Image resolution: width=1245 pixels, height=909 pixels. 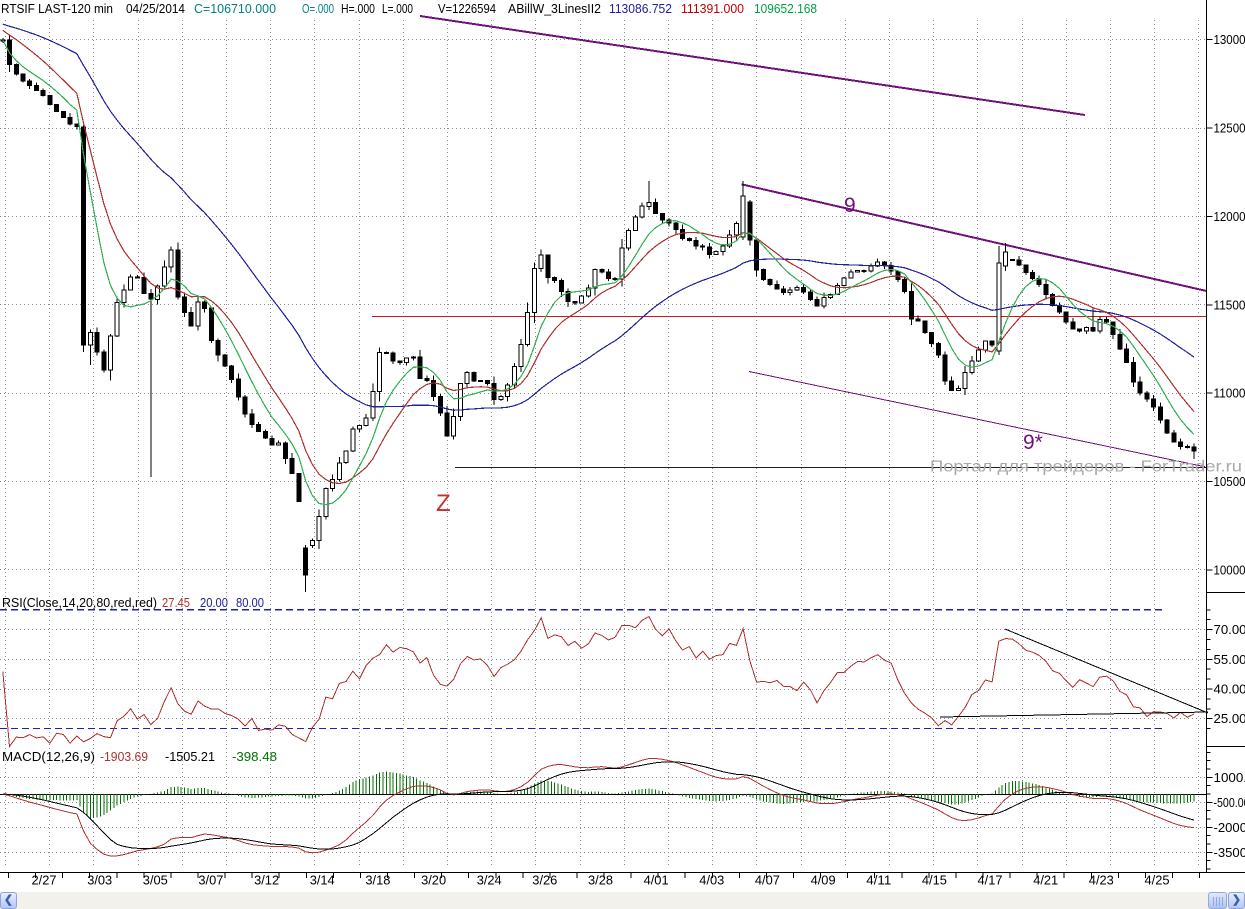 I want to click on svg-text: C=106710.000, so click(x=235, y=8).